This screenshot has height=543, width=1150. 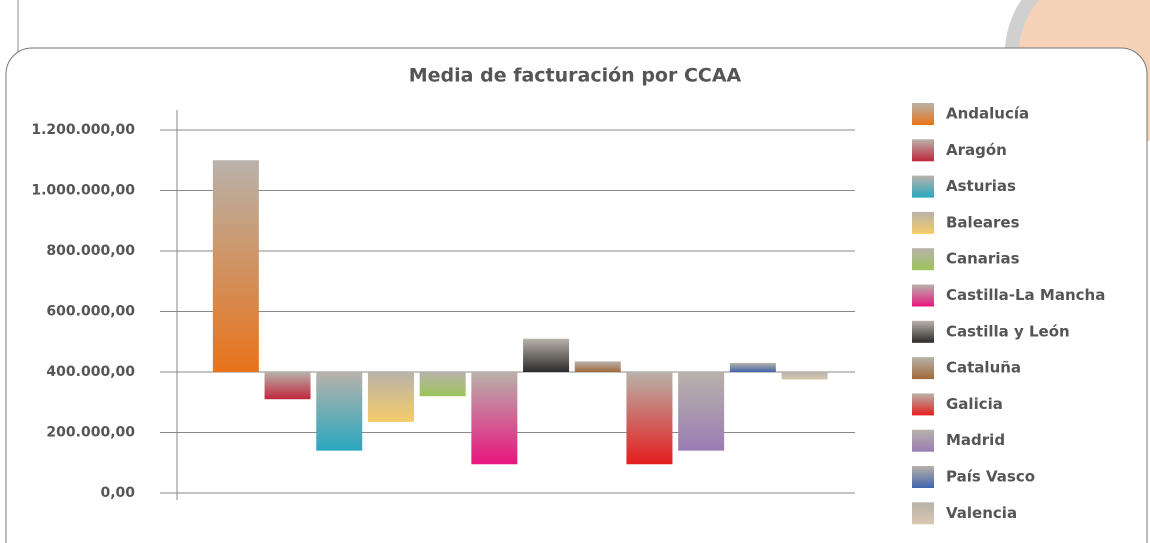 What do you see at coordinates (575, 76) in the screenshot?
I see `chart-title: Media de facturación por CCAA` at bounding box center [575, 76].